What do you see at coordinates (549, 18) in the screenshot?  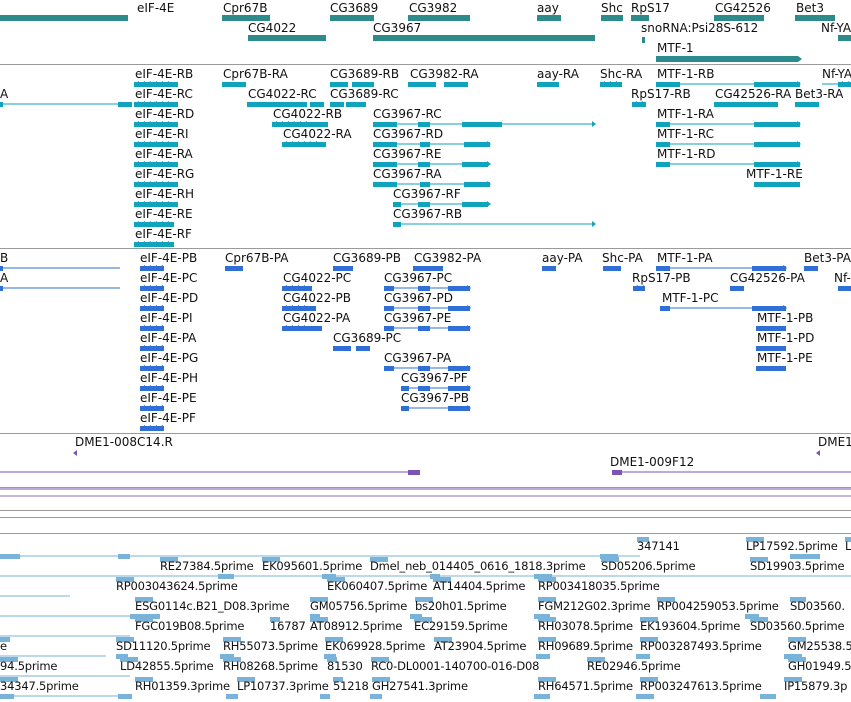 I see `gene-aay` at bounding box center [549, 18].